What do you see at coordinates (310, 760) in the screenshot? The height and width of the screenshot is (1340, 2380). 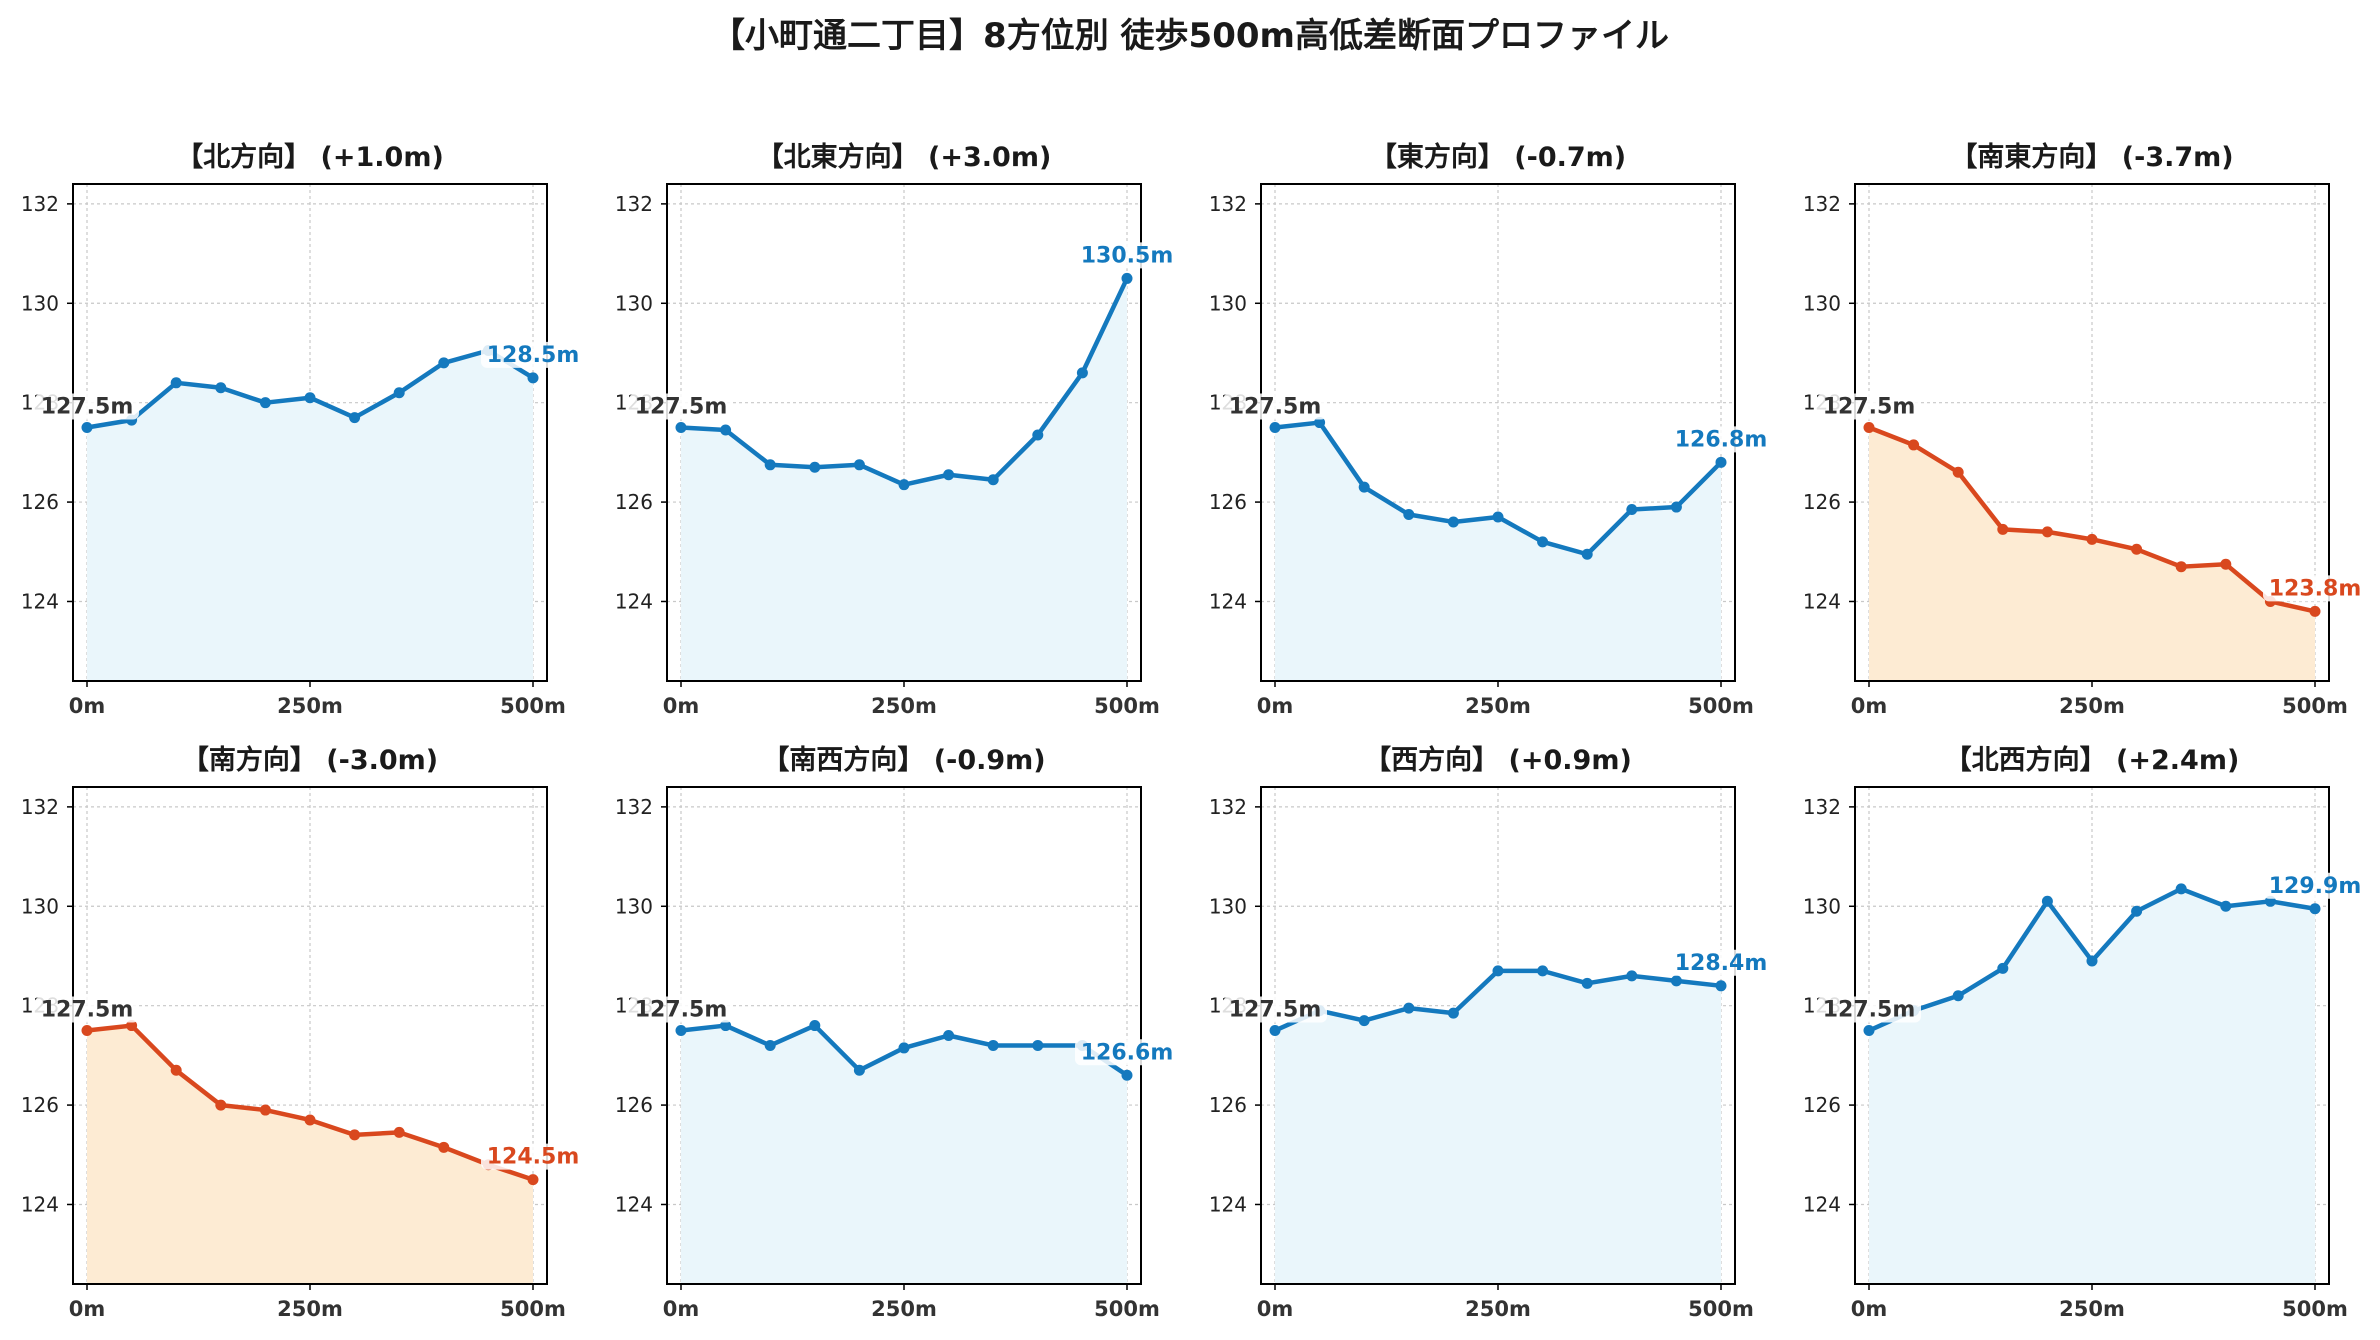 I see `subplot-title: 【南方向】 (-3.0m)` at bounding box center [310, 760].